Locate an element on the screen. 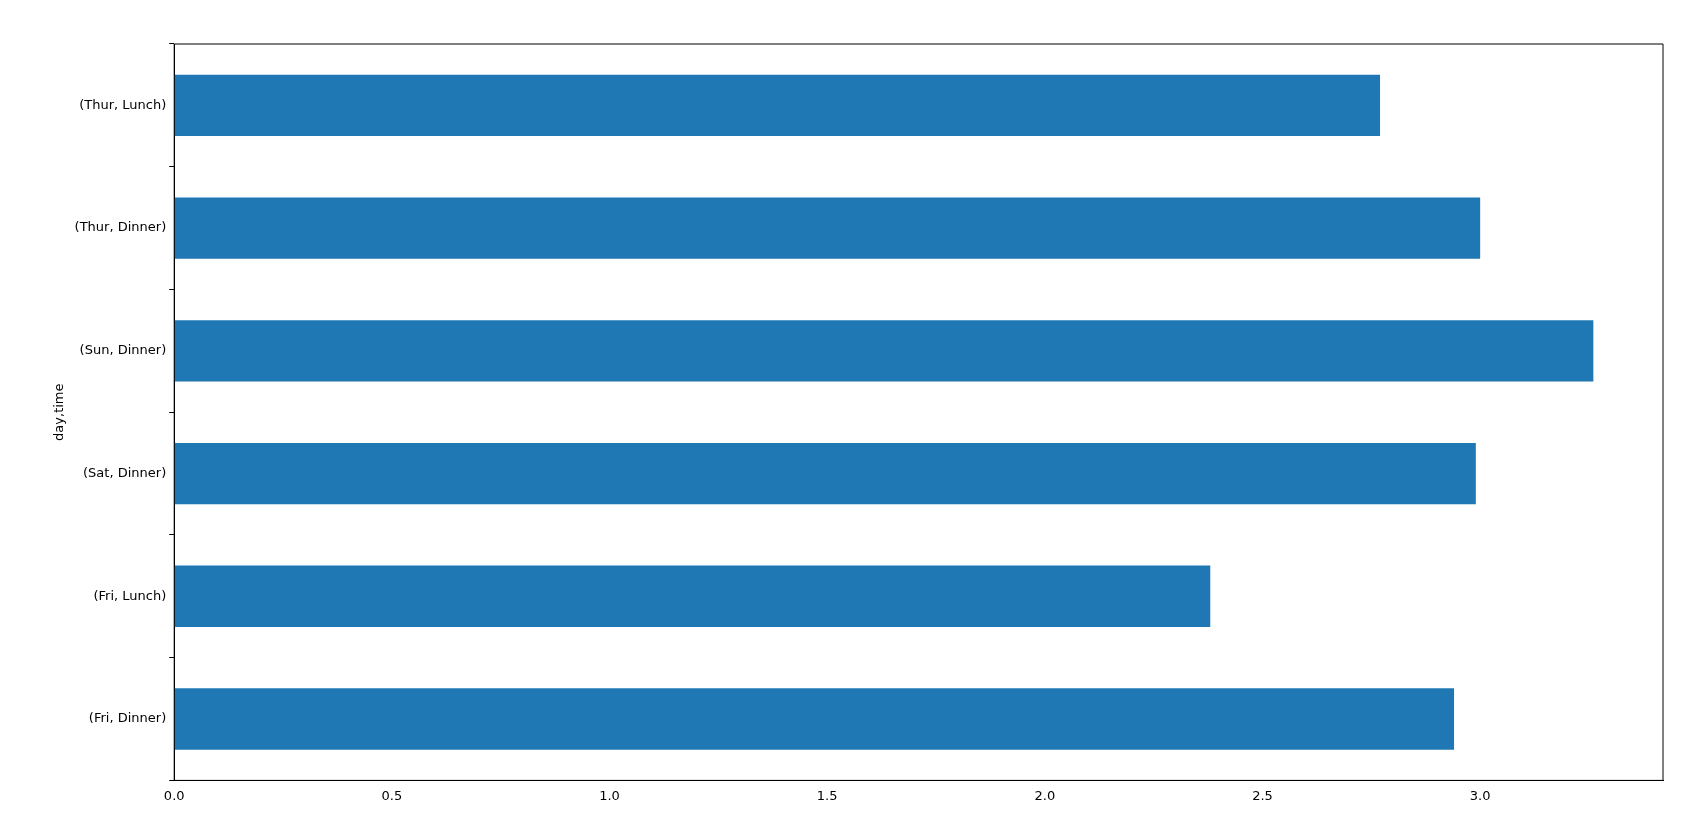  x-tick-label: 1.0 is located at coordinates (609, 795).